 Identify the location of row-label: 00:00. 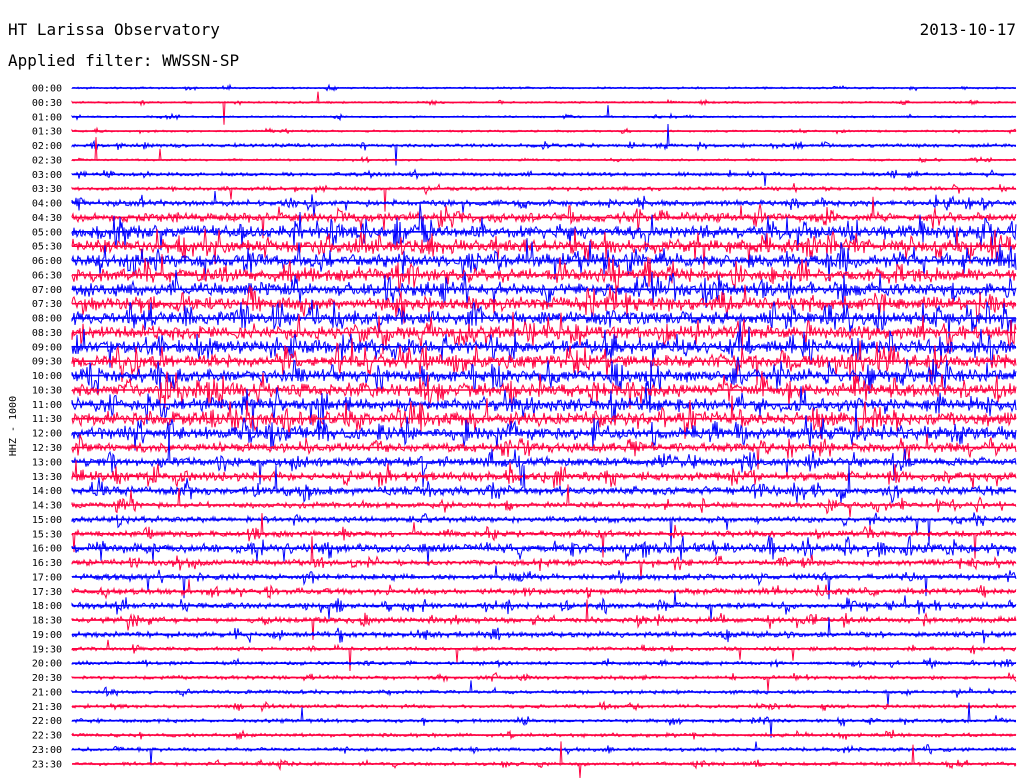
(47, 89).